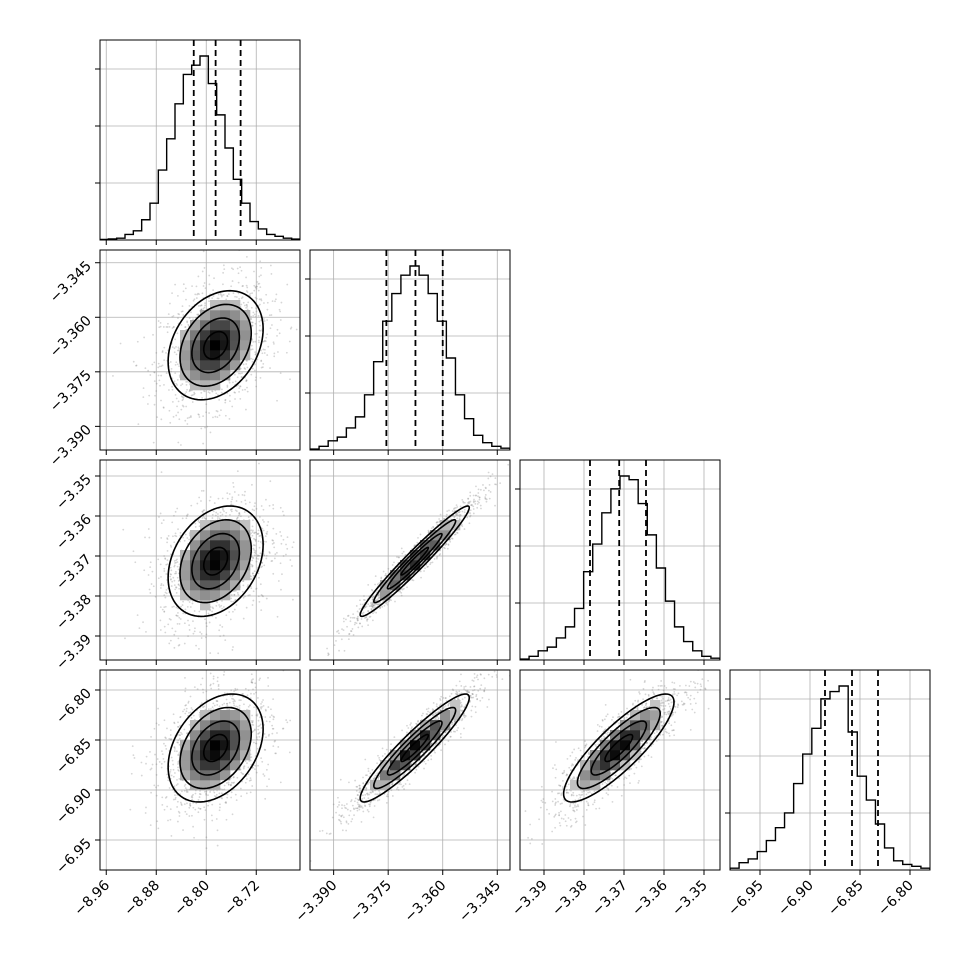 The width and height of the screenshot is (970, 970). What do you see at coordinates (371, 902) in the screenshot?
I see `x-tick-label: −3.375` at bounding box center [371, 902].